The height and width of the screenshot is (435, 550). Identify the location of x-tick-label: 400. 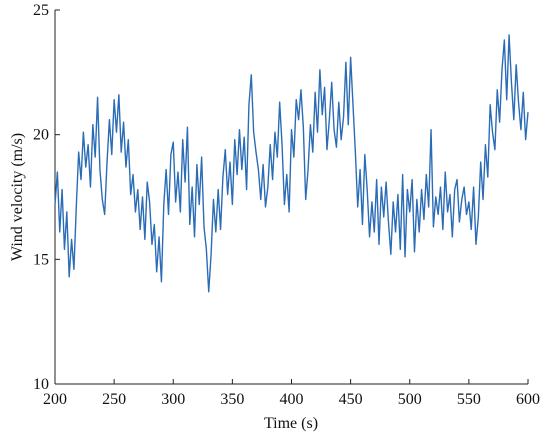
(292, 399).